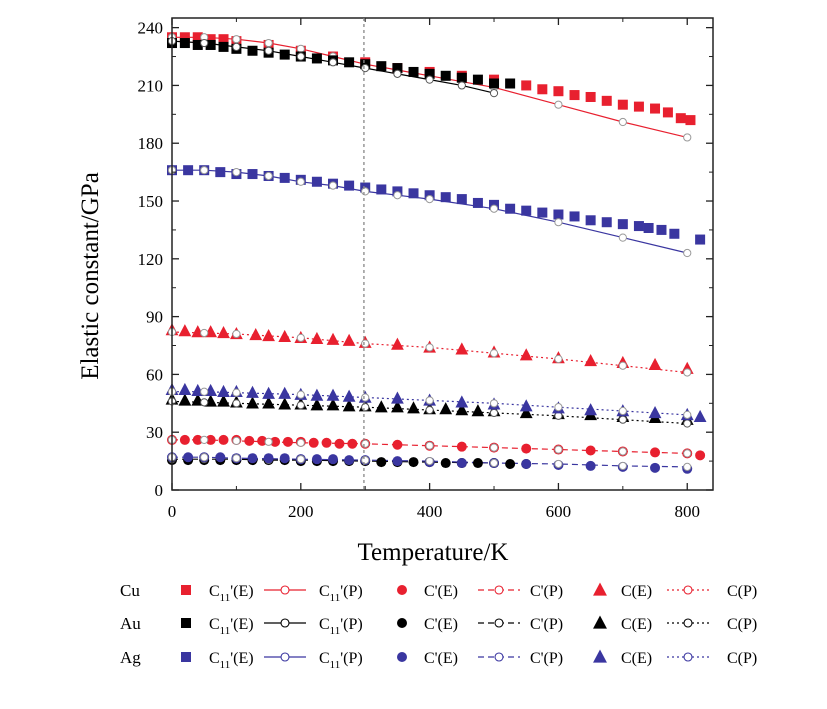  What do you see at coordinates (429, 410) in the screenshot?
I see `au-c-p--point` at bounding box center [429, 410].